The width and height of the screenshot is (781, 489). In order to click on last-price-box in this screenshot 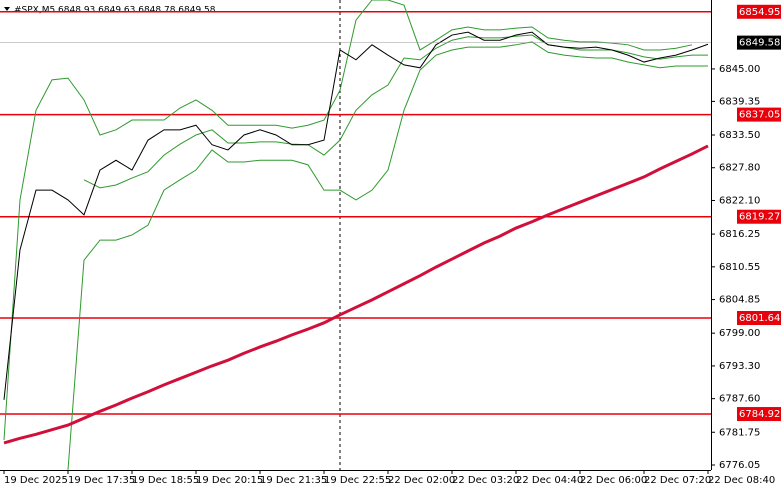, I will do `click(759, 42)`.